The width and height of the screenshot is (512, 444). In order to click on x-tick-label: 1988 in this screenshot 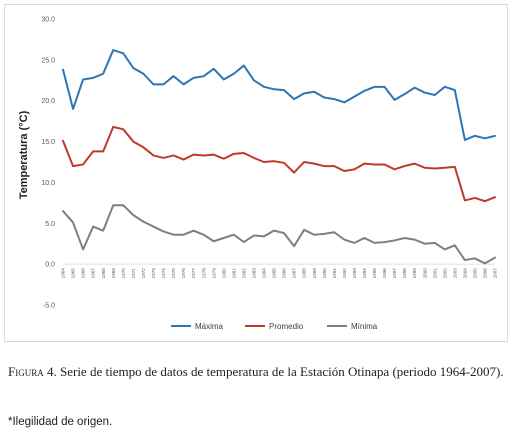, I will do `click(304, 273)`.